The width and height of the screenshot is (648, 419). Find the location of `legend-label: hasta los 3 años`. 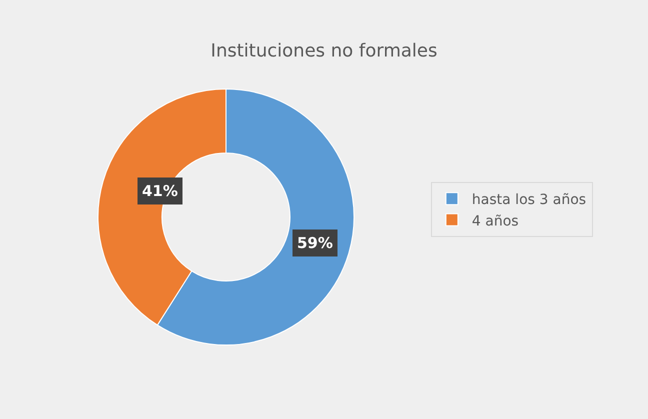

legend-label: hasta los 3 años is located at coordinates (529, 200).